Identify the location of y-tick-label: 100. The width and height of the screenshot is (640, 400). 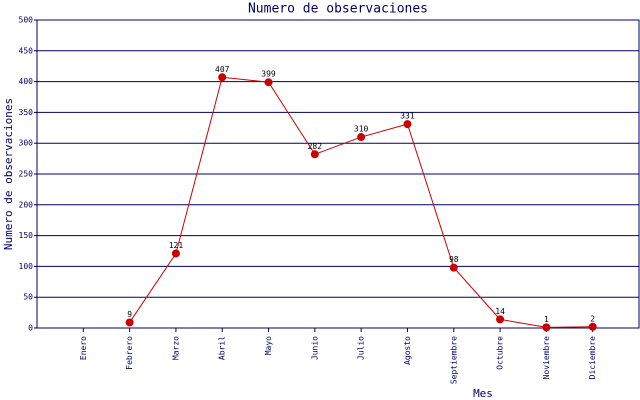
(26, 266).